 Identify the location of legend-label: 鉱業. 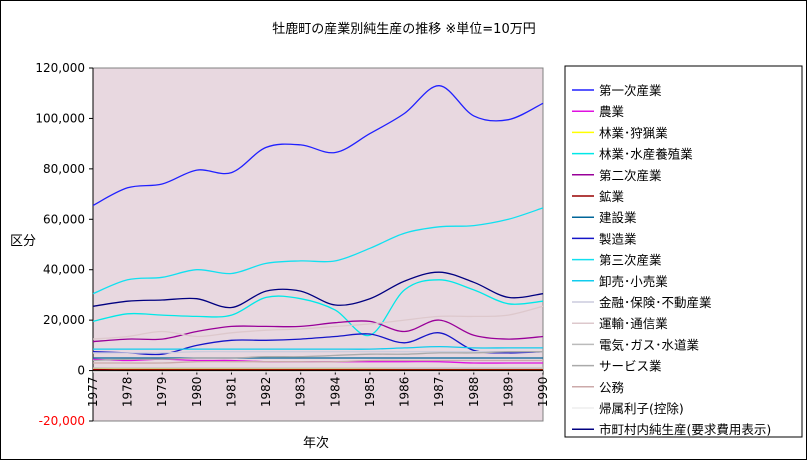
(612, 196).